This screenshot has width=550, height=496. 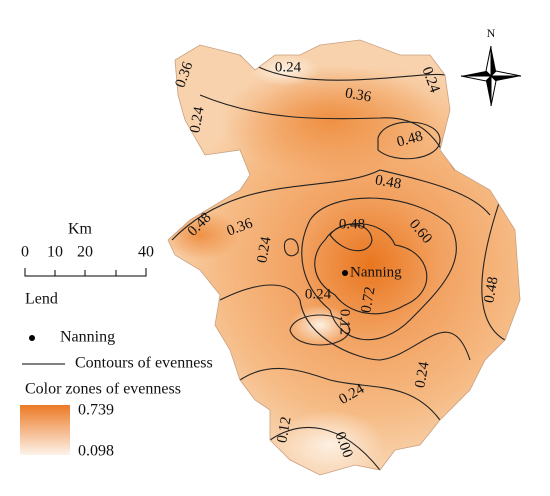 What do you see at coordinates (146, 252) in the screenshot?
I see `scale-label: 40` at bounding box center [146, 252].